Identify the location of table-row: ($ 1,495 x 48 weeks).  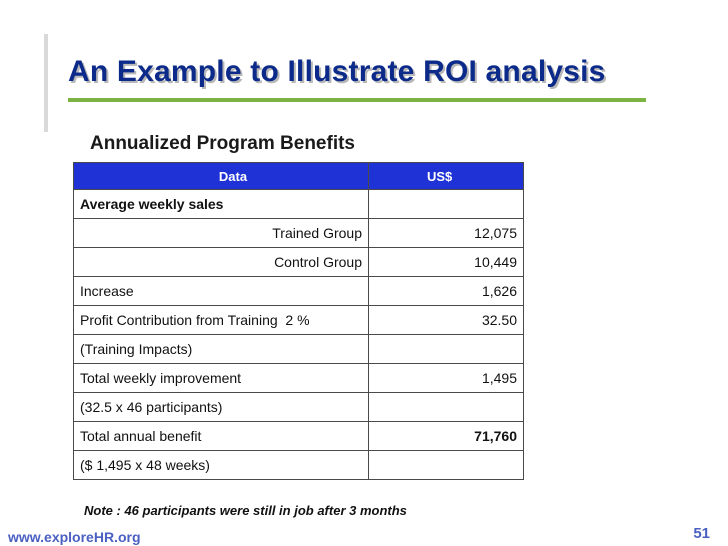
(298, 465).